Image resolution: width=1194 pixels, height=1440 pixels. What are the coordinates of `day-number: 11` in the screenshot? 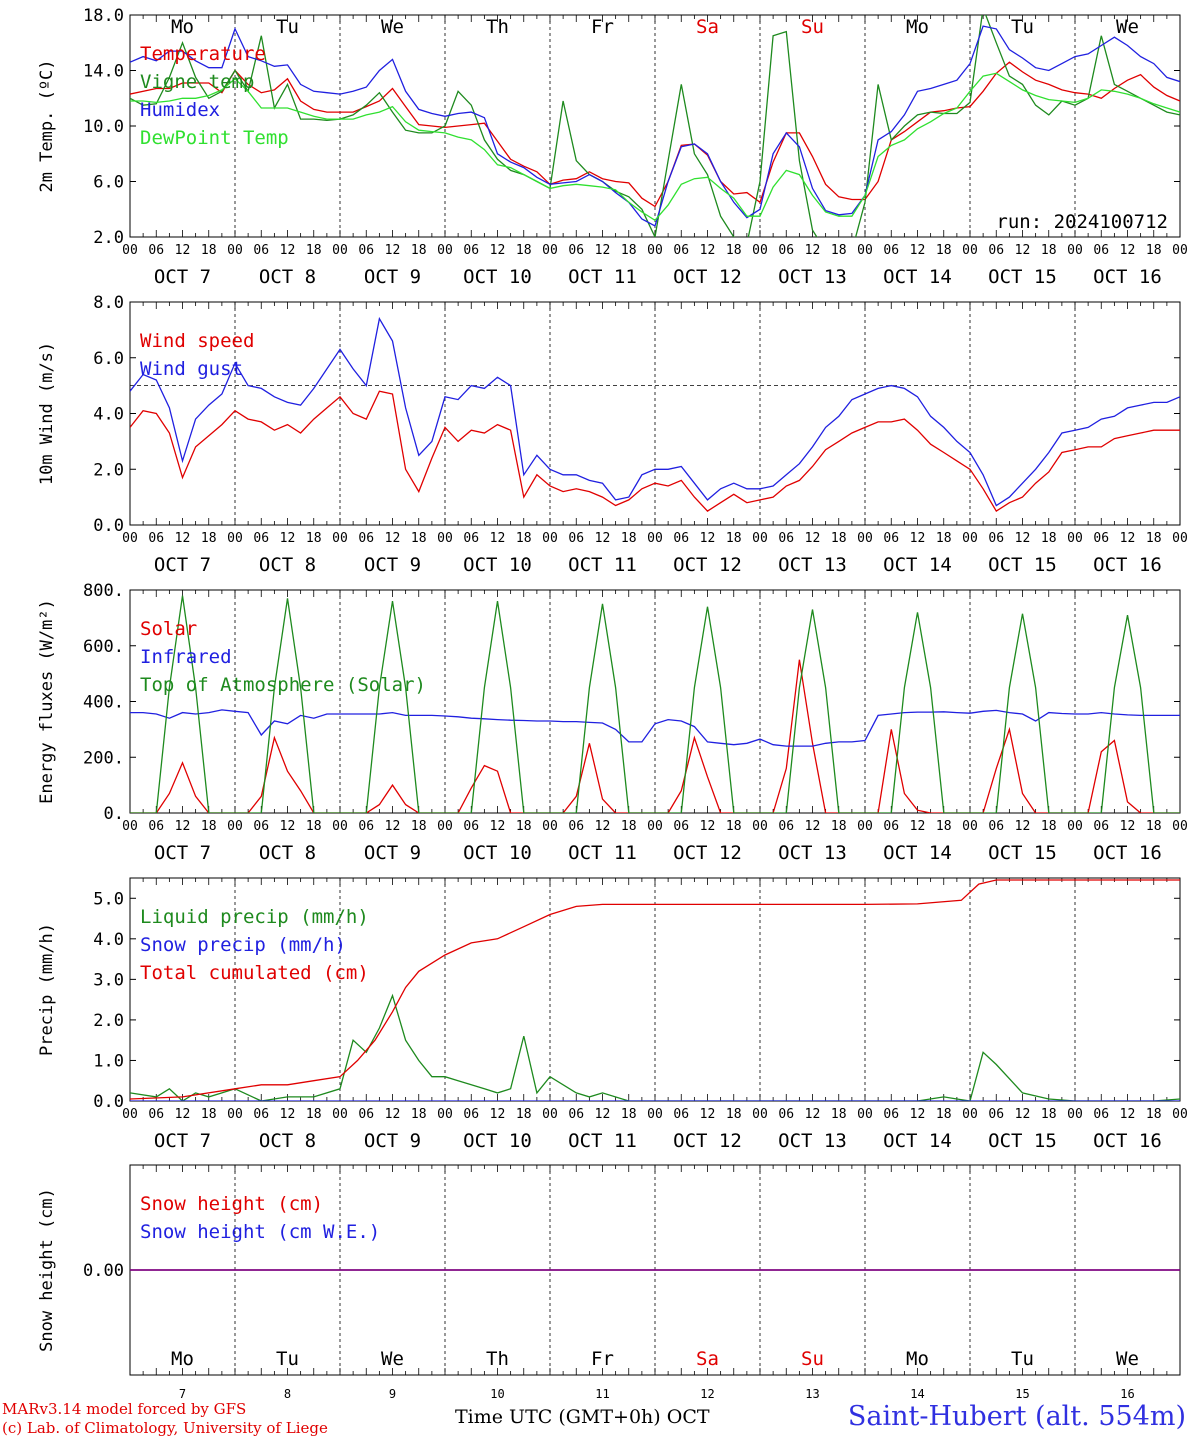 It's located at (602, 1394).